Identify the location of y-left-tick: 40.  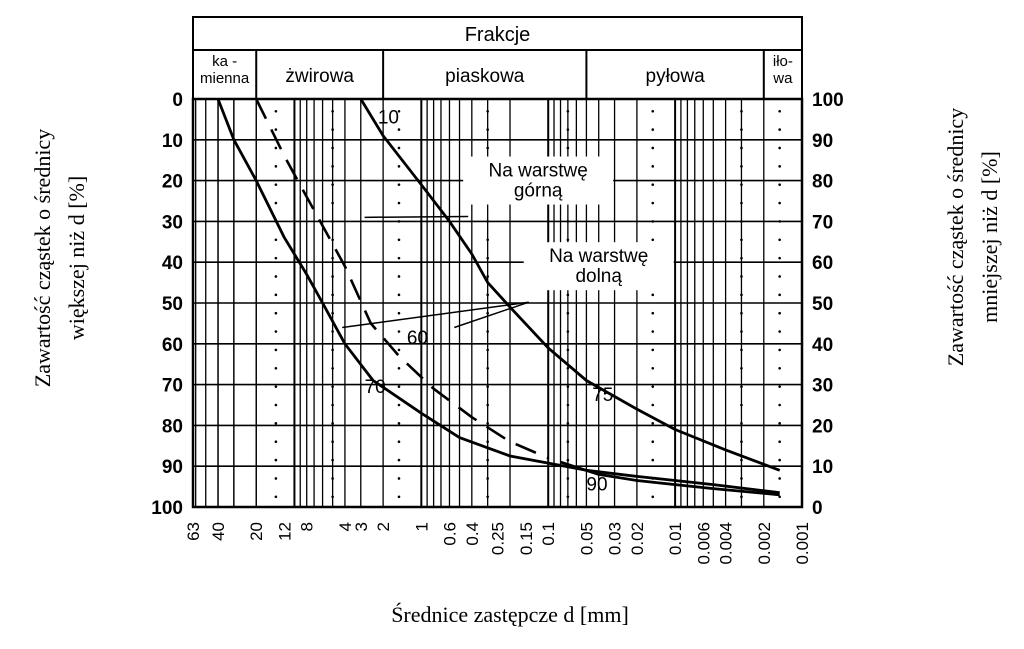
(172, 263).